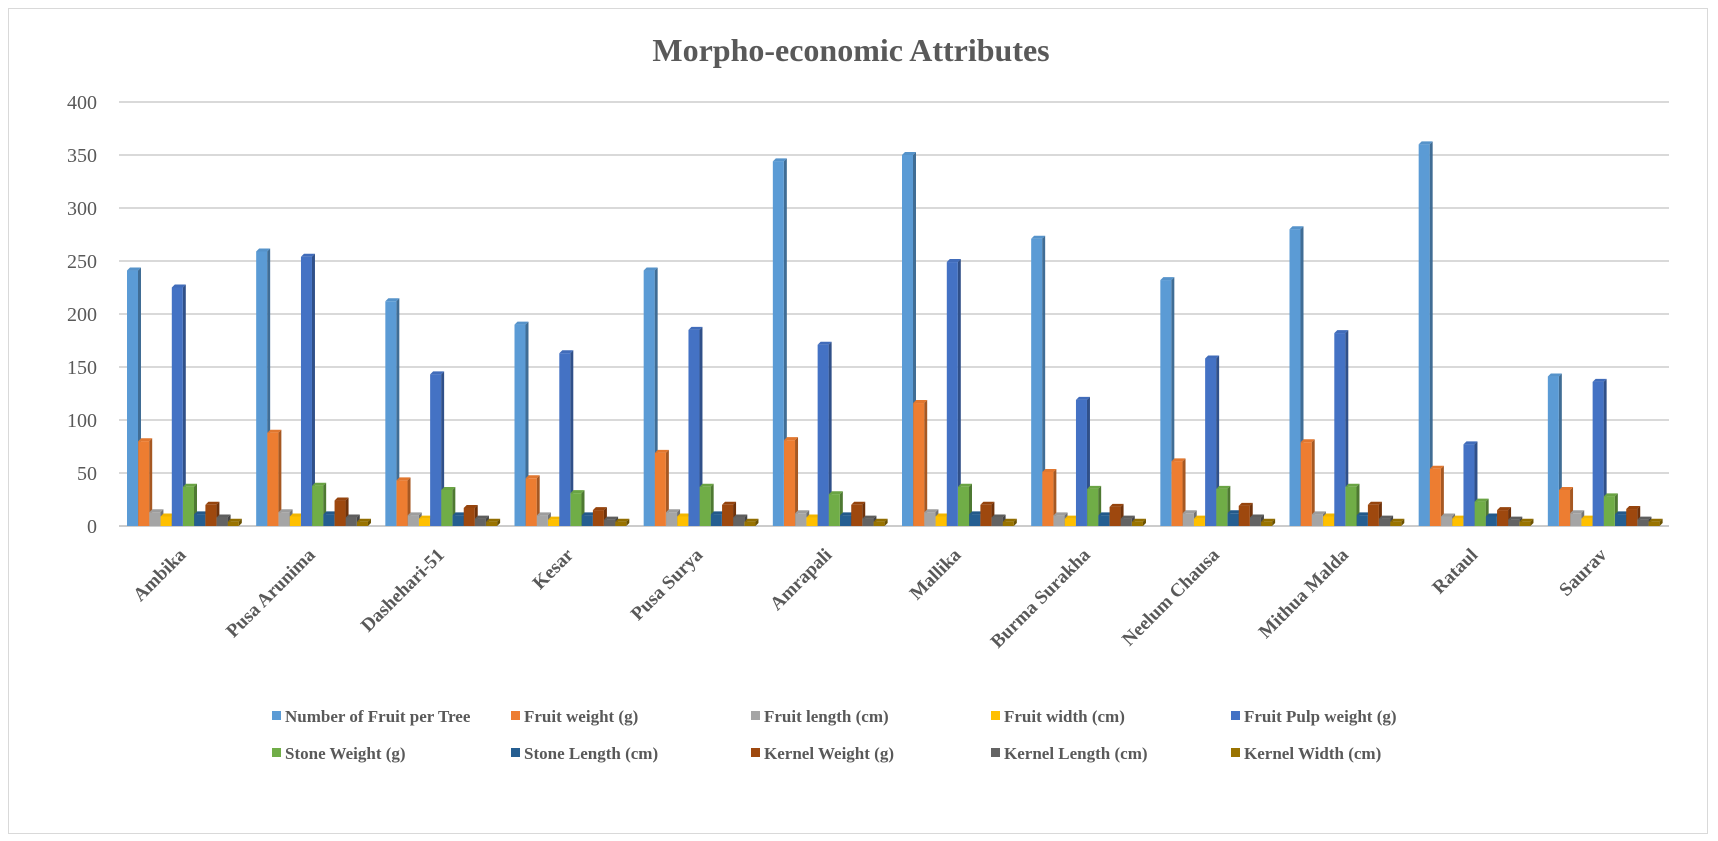 The image size is (1718, 841). Describe the element at coordinates (82, 315) in the screenshot. I see `y-axis: 0 50 100 150 200 250 300 350 400` at that location.